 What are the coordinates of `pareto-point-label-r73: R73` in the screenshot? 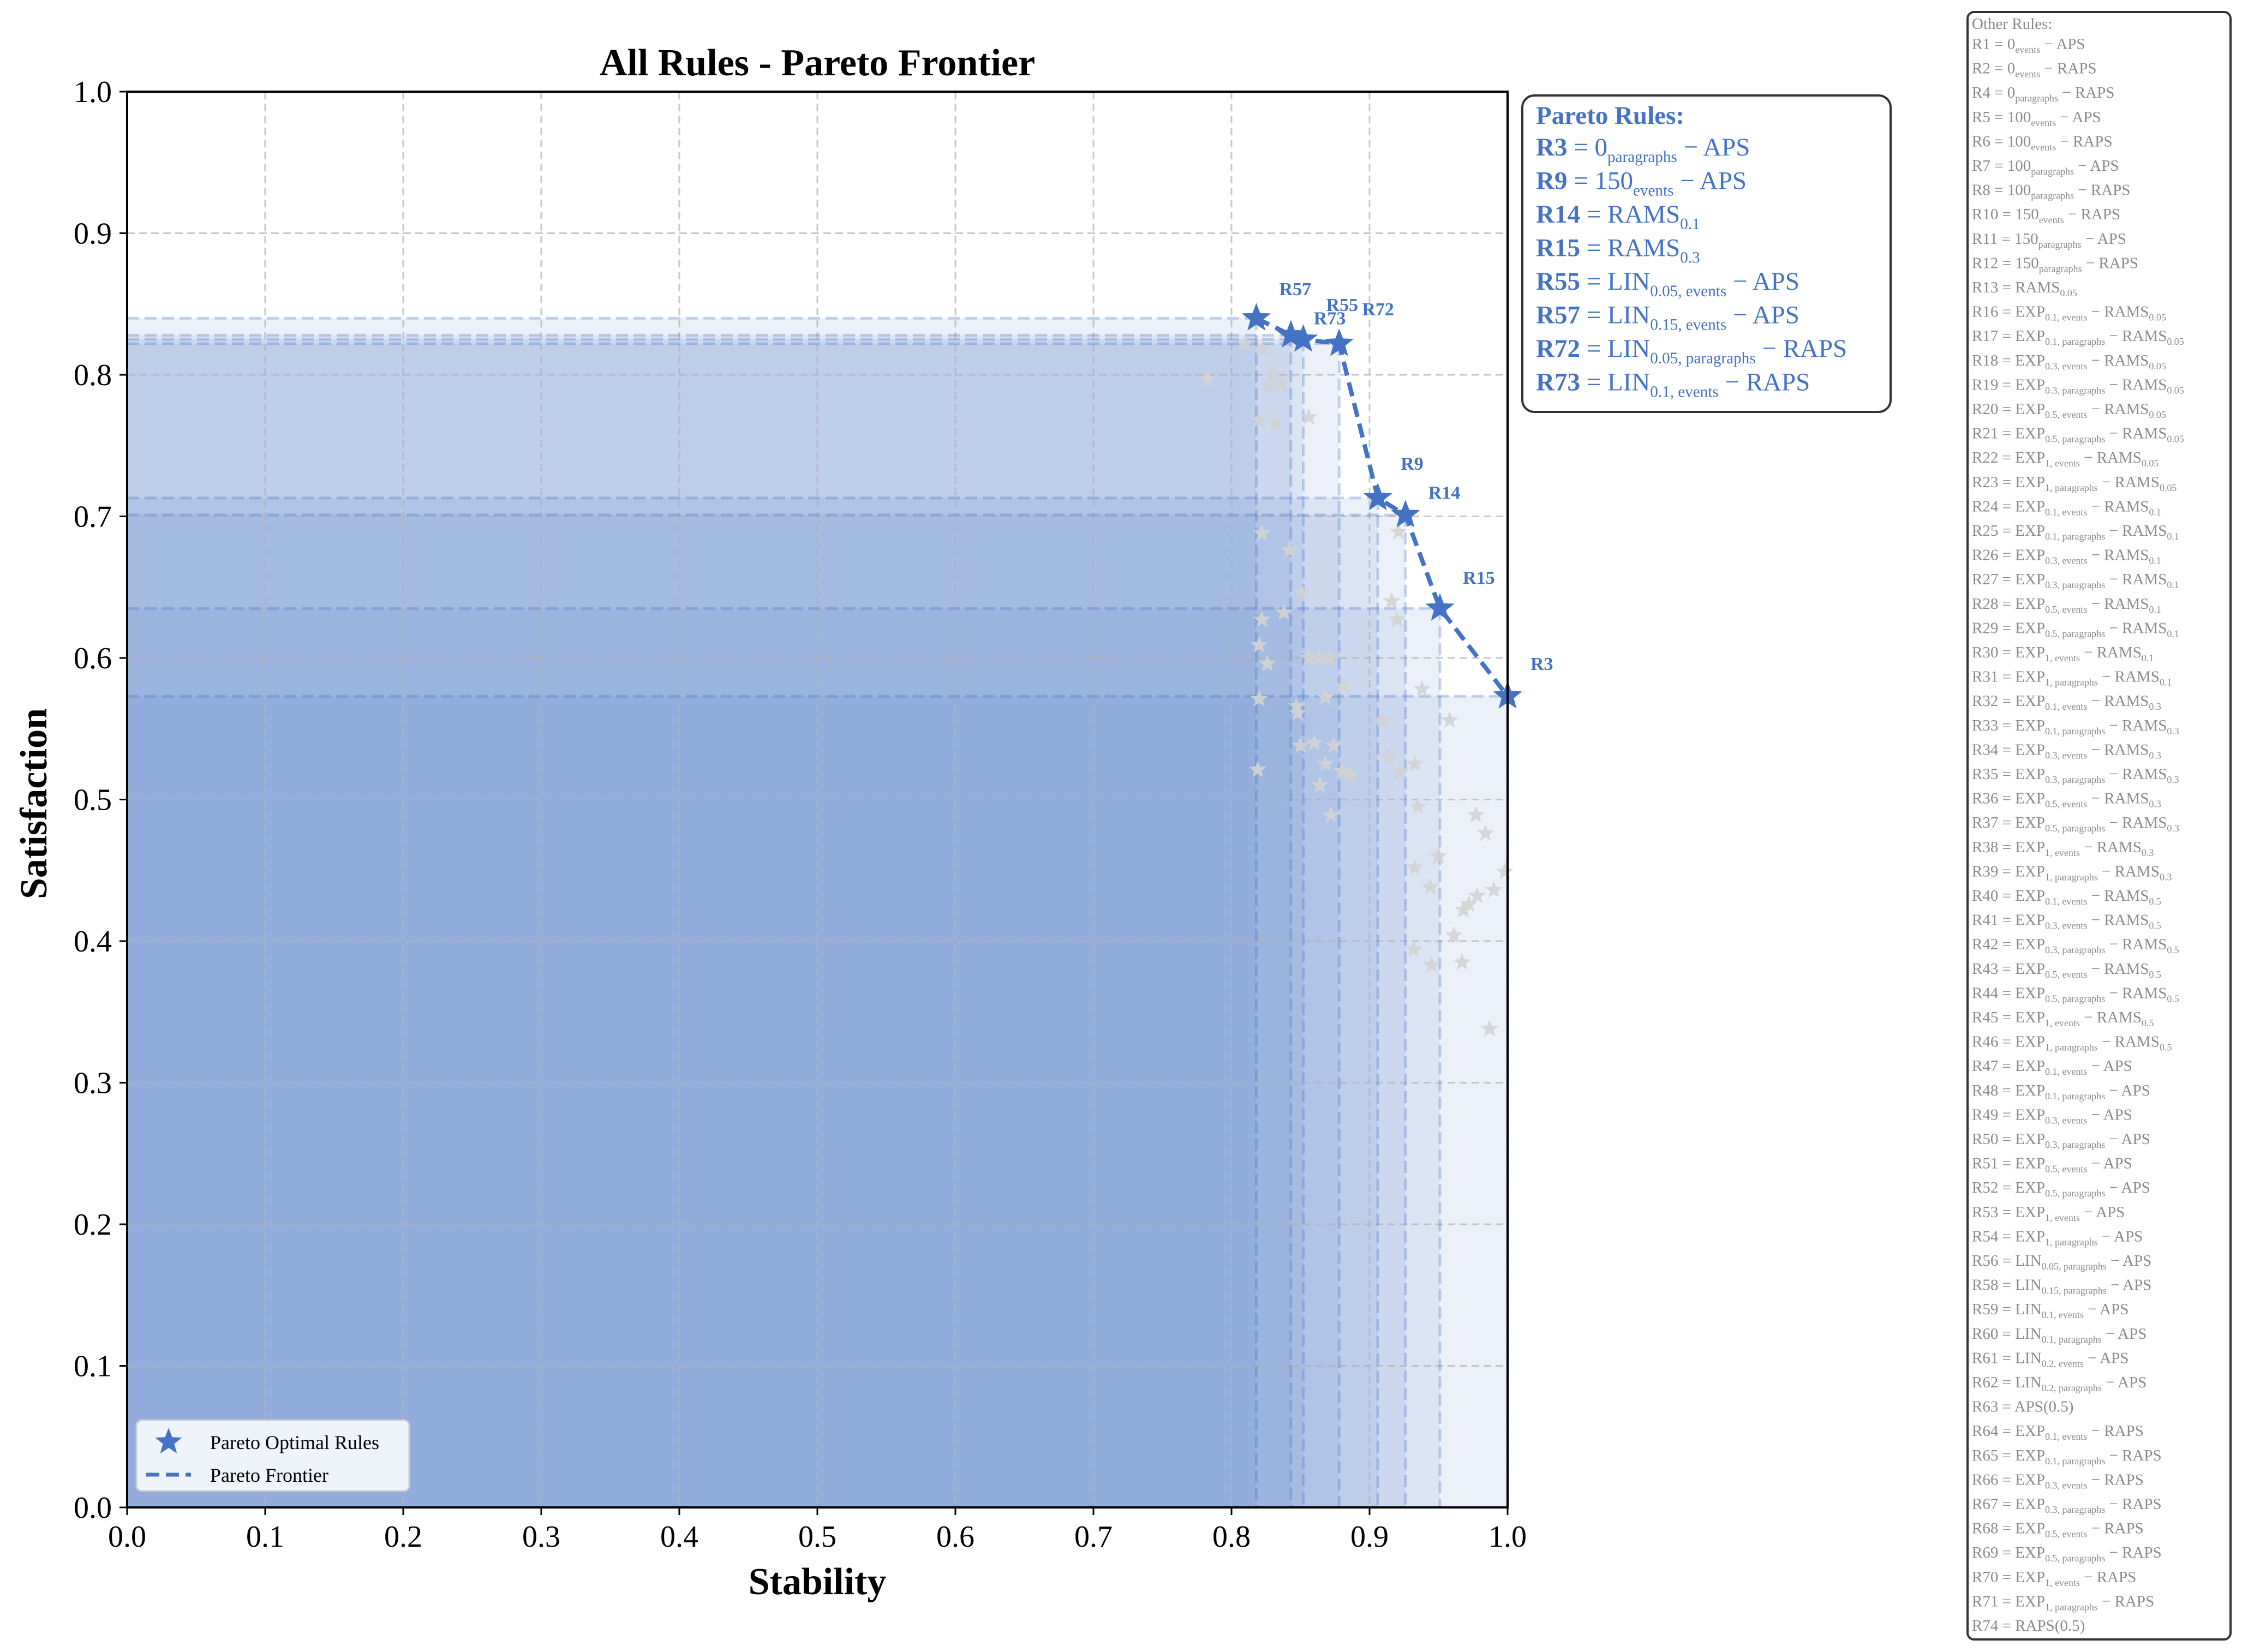 It's located at (1330, 318).